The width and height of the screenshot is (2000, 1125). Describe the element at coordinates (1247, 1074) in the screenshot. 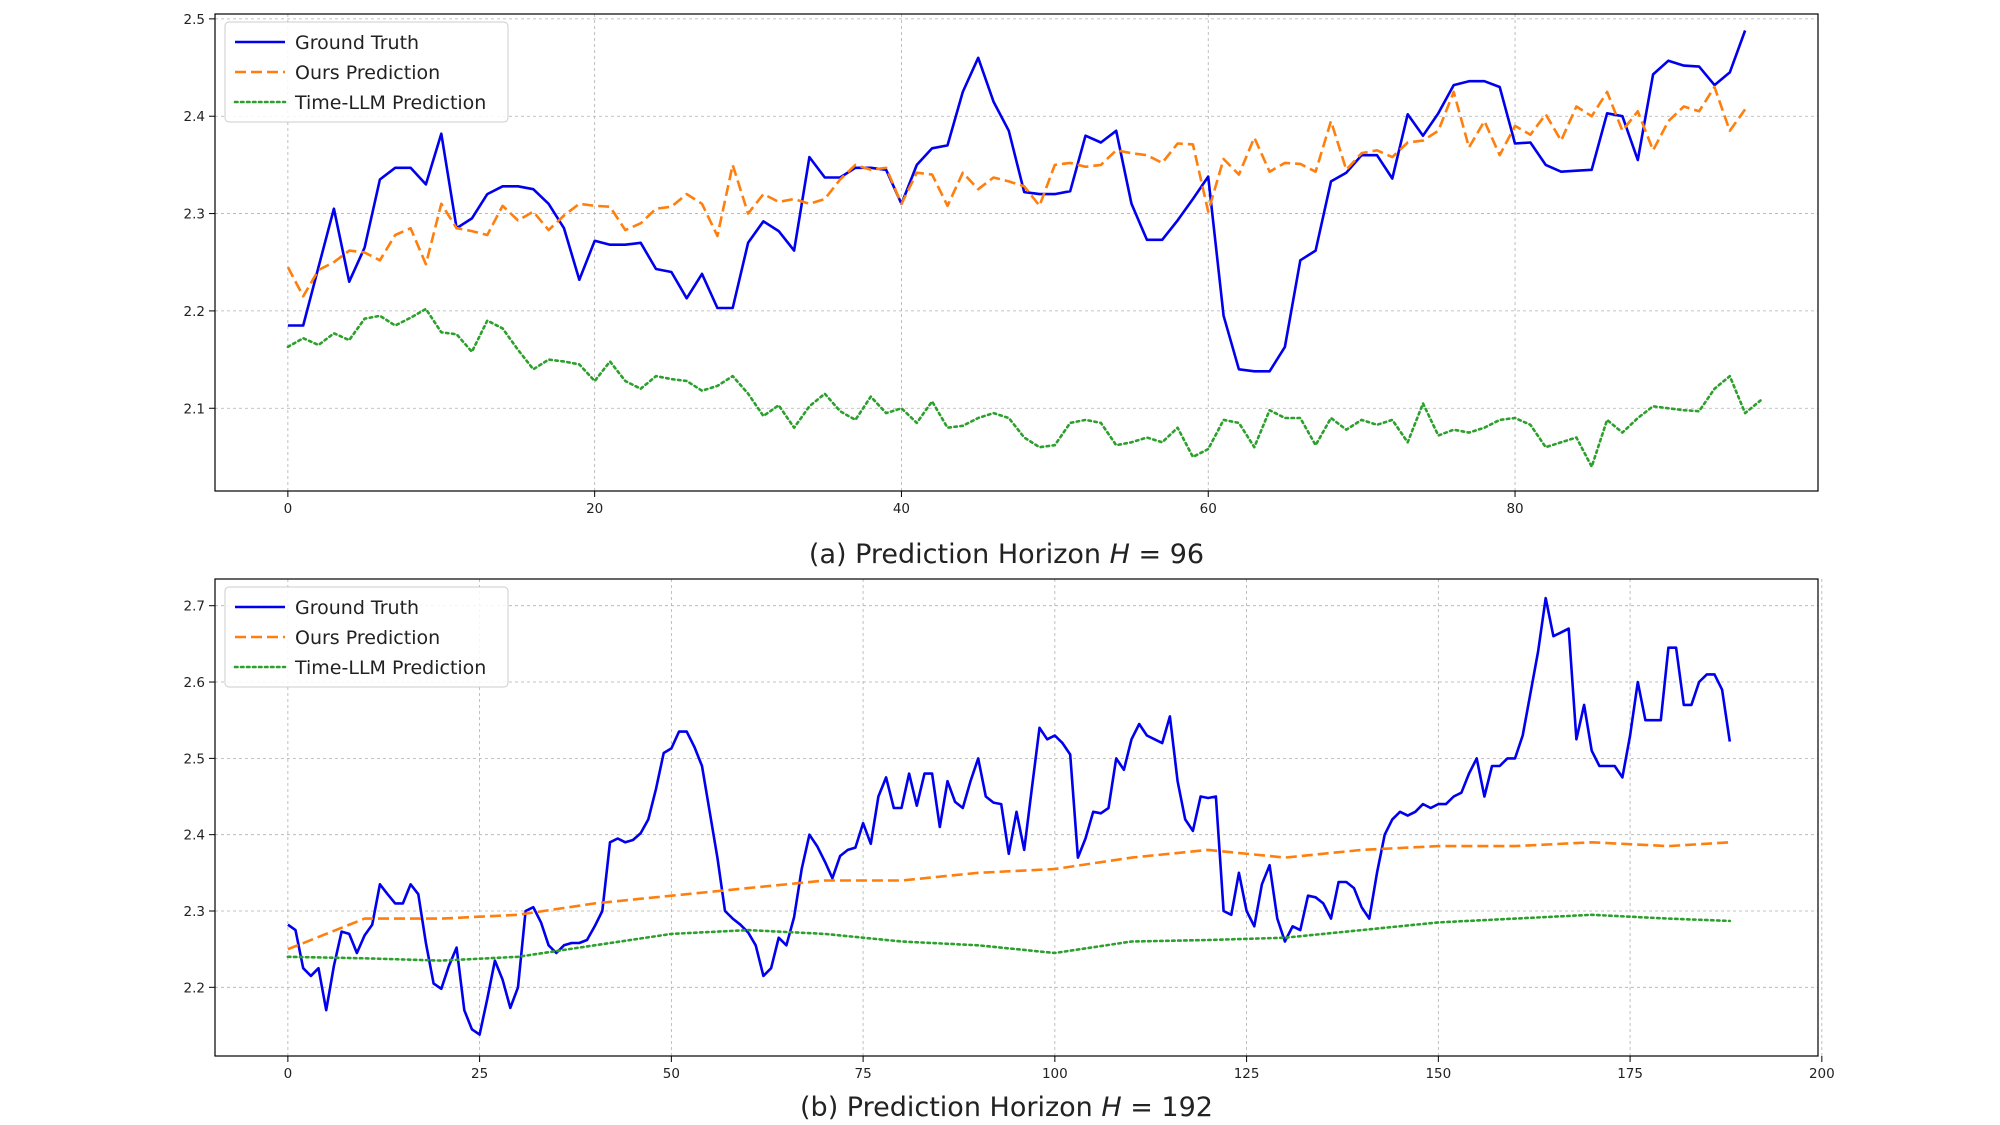

I see `x-tick-label: 125` at that location.